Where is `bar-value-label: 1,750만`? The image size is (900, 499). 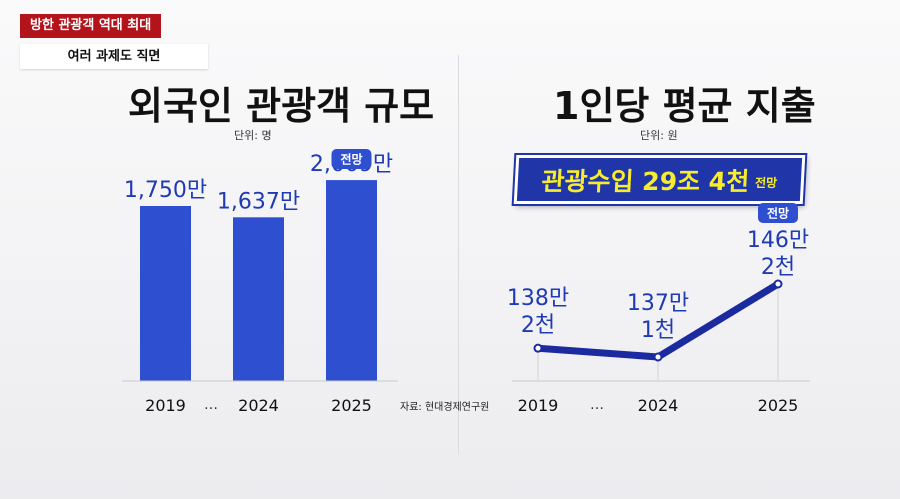
bar-value-label: 1,750만 is located at coordinates (165, 190).